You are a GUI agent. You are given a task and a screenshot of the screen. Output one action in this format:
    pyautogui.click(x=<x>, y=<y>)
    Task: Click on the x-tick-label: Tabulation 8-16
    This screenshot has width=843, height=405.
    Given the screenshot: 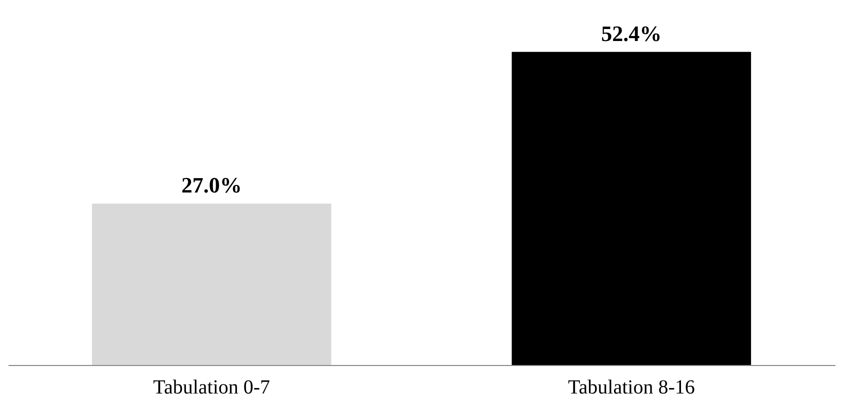 What is the action you would take?
    pyautogui.click(x=631, y=387)
    